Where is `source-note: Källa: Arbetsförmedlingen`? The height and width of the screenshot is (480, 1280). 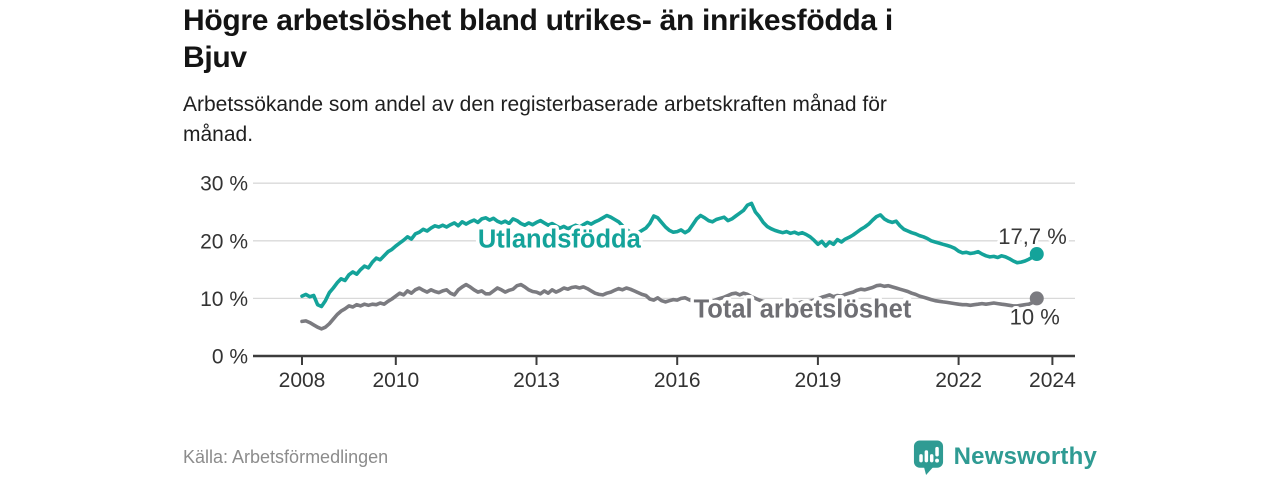 source-note: Källa: Arbetsförmedlingen is located at coordinates (286, 456).